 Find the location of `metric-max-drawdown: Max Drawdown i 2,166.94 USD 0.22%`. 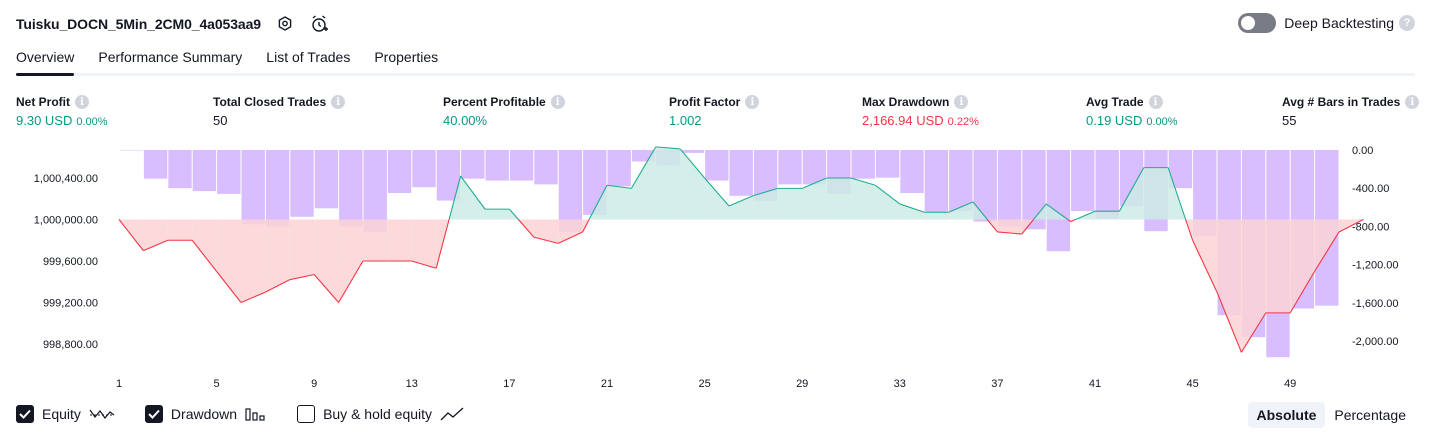

metric-max-drawdown: Max Drawdown i 2,166.94 USD 0.22% is located at coordinates (920, 111).